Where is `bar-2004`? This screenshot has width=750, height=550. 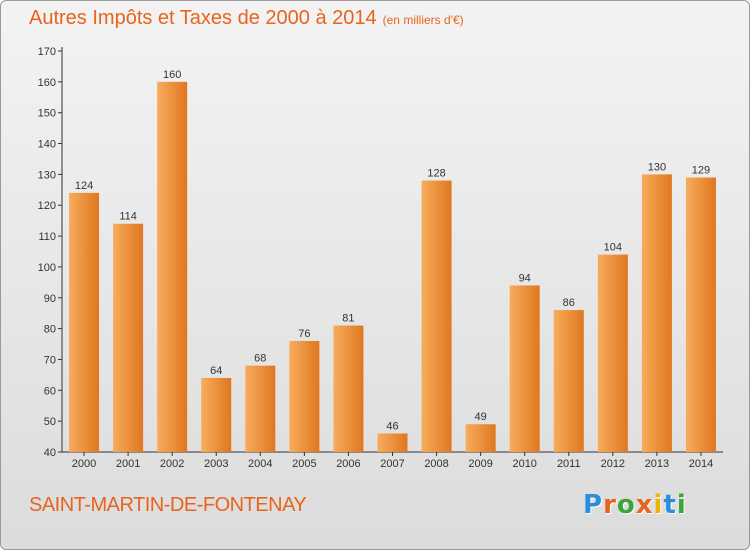 bar-2004 is located at coordinates (260, 408).